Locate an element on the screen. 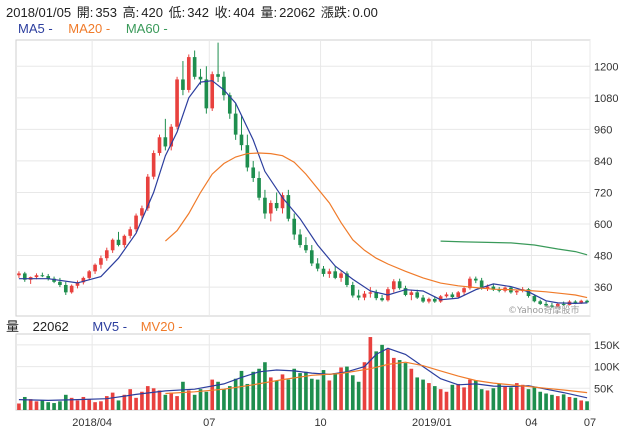 This screenshot has height=440, width=630. change-value: 0.00 is located at coordinates (365, 12).